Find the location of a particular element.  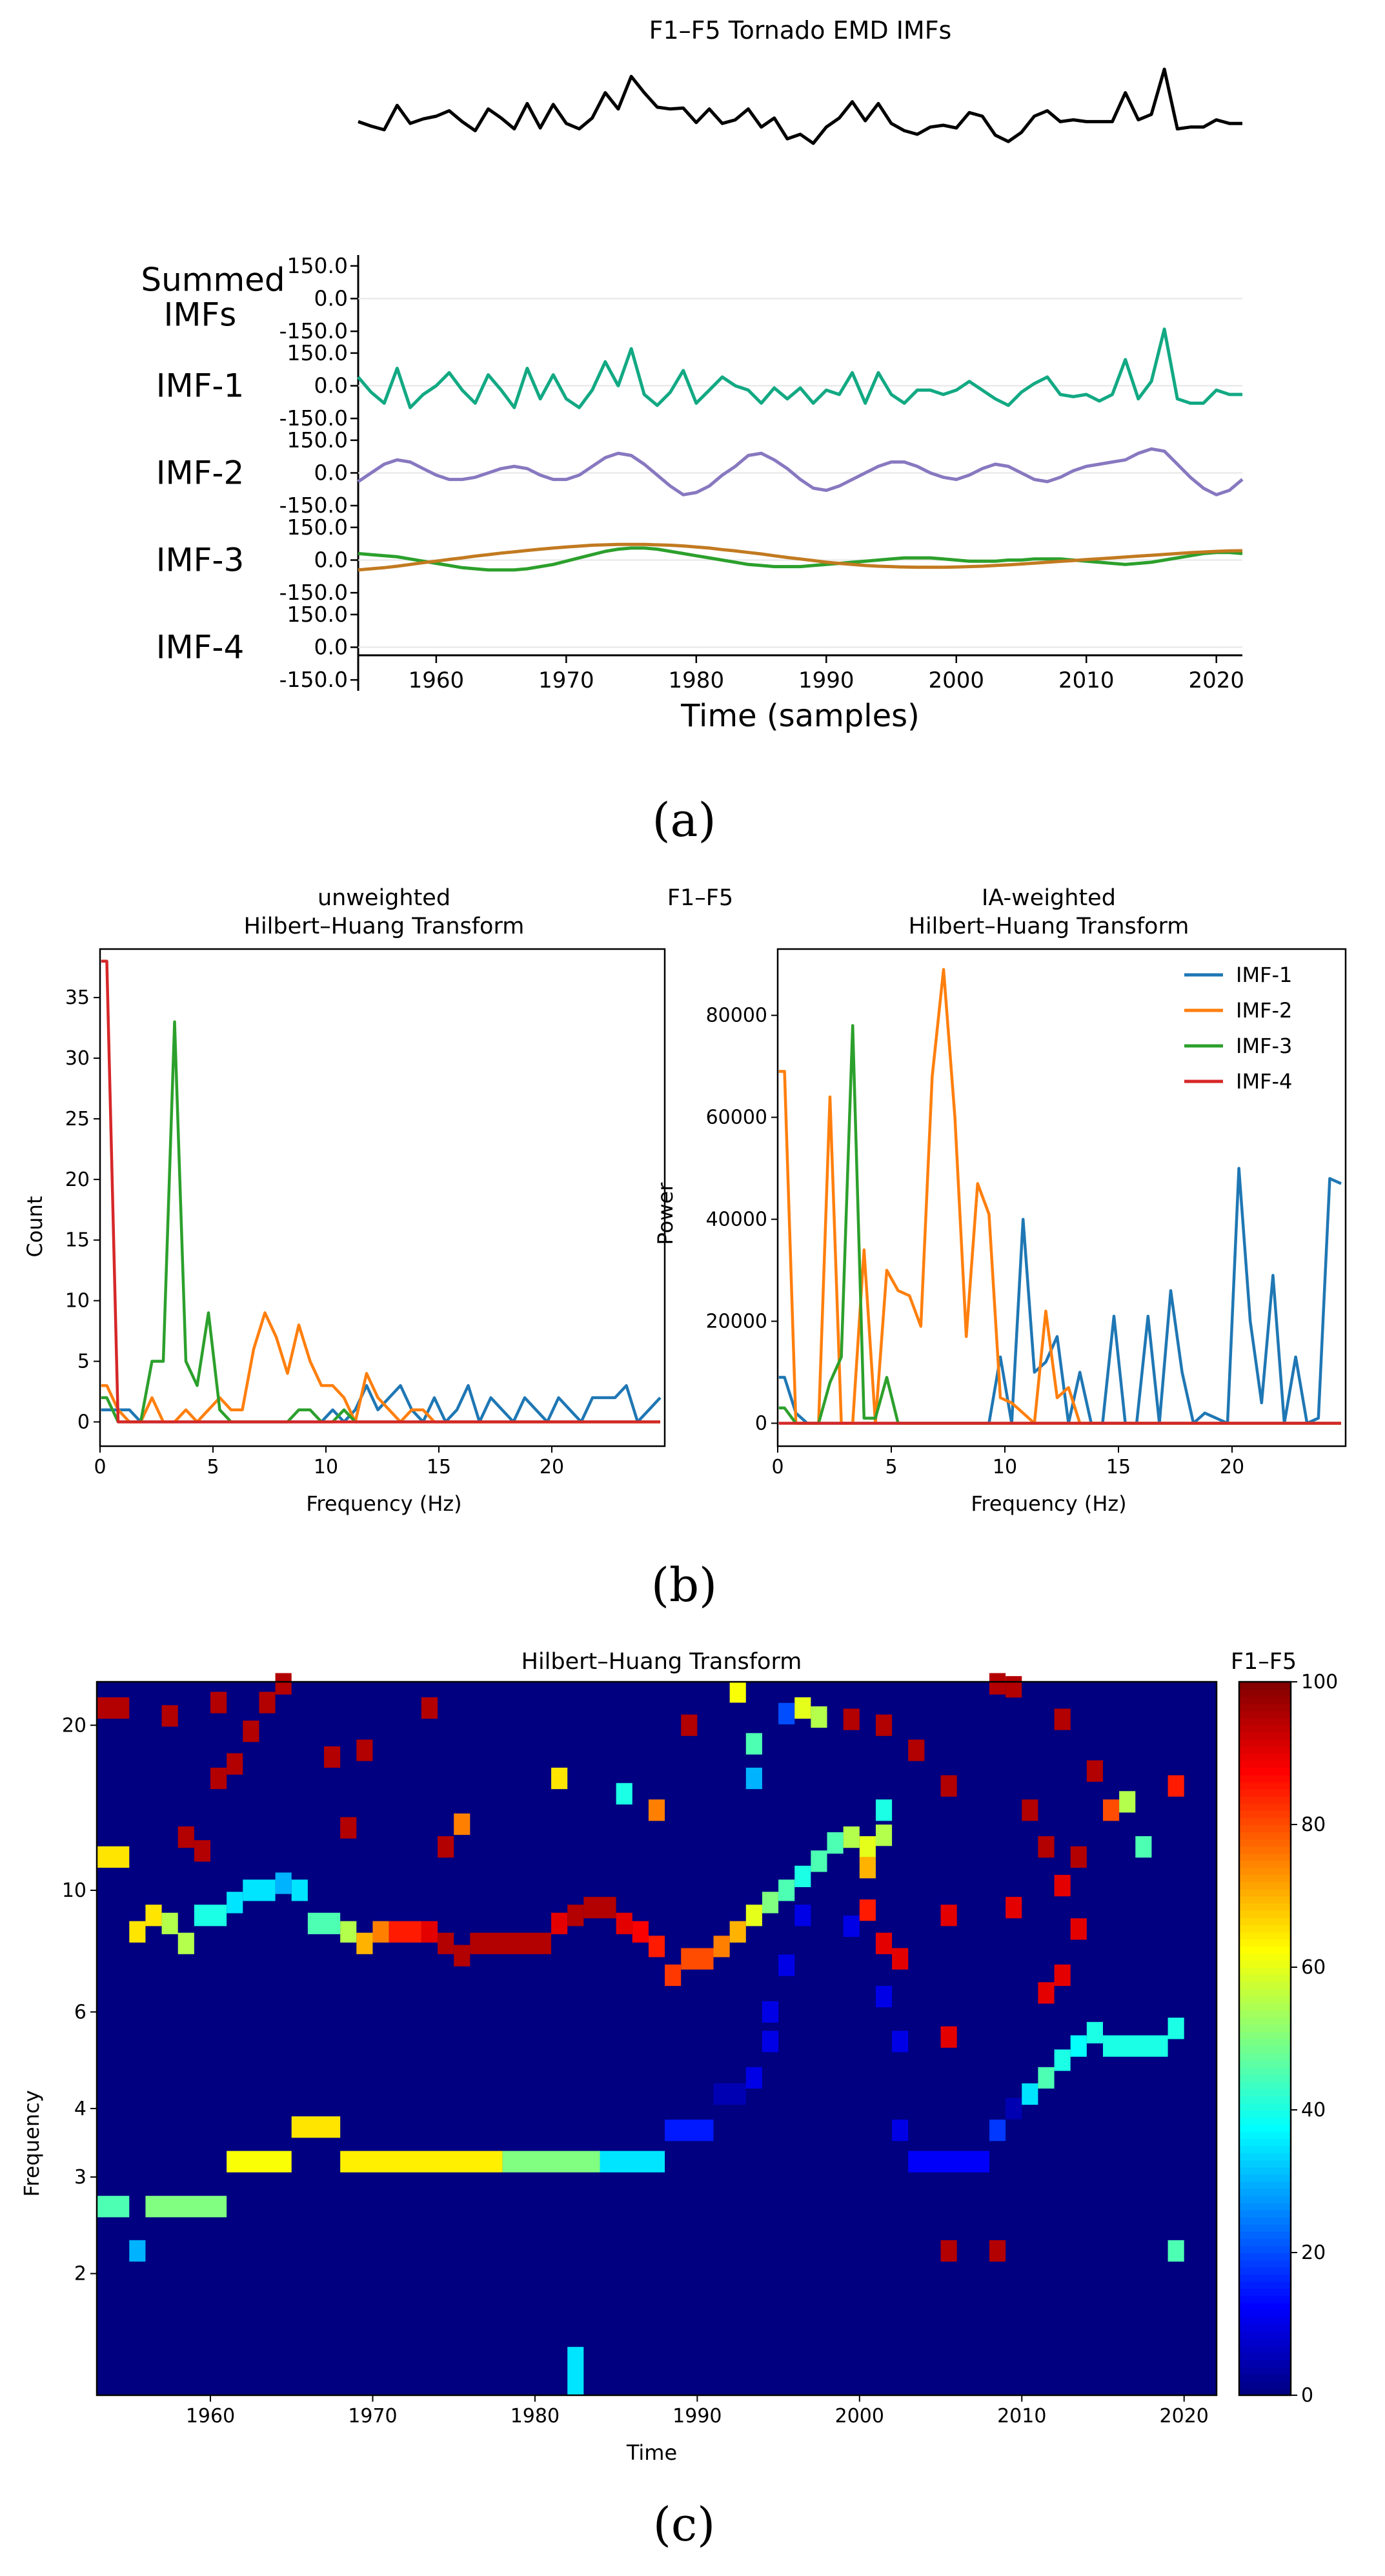

y-tick-label: 3 is located at coordinates (80, 2178).